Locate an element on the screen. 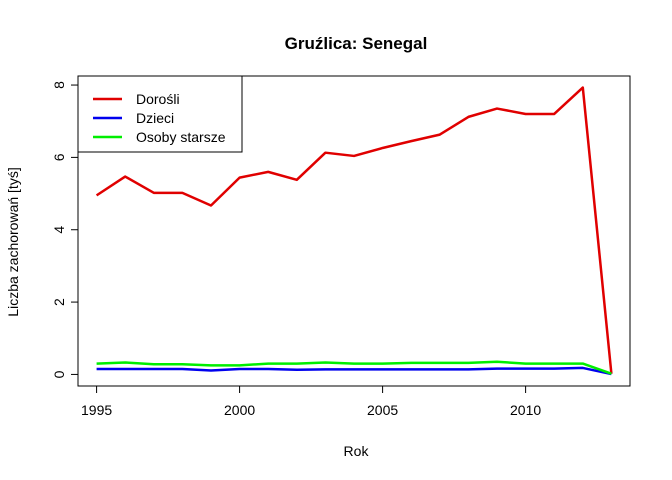  x-tick-label: 1995 is located at coordinates (96, 410).